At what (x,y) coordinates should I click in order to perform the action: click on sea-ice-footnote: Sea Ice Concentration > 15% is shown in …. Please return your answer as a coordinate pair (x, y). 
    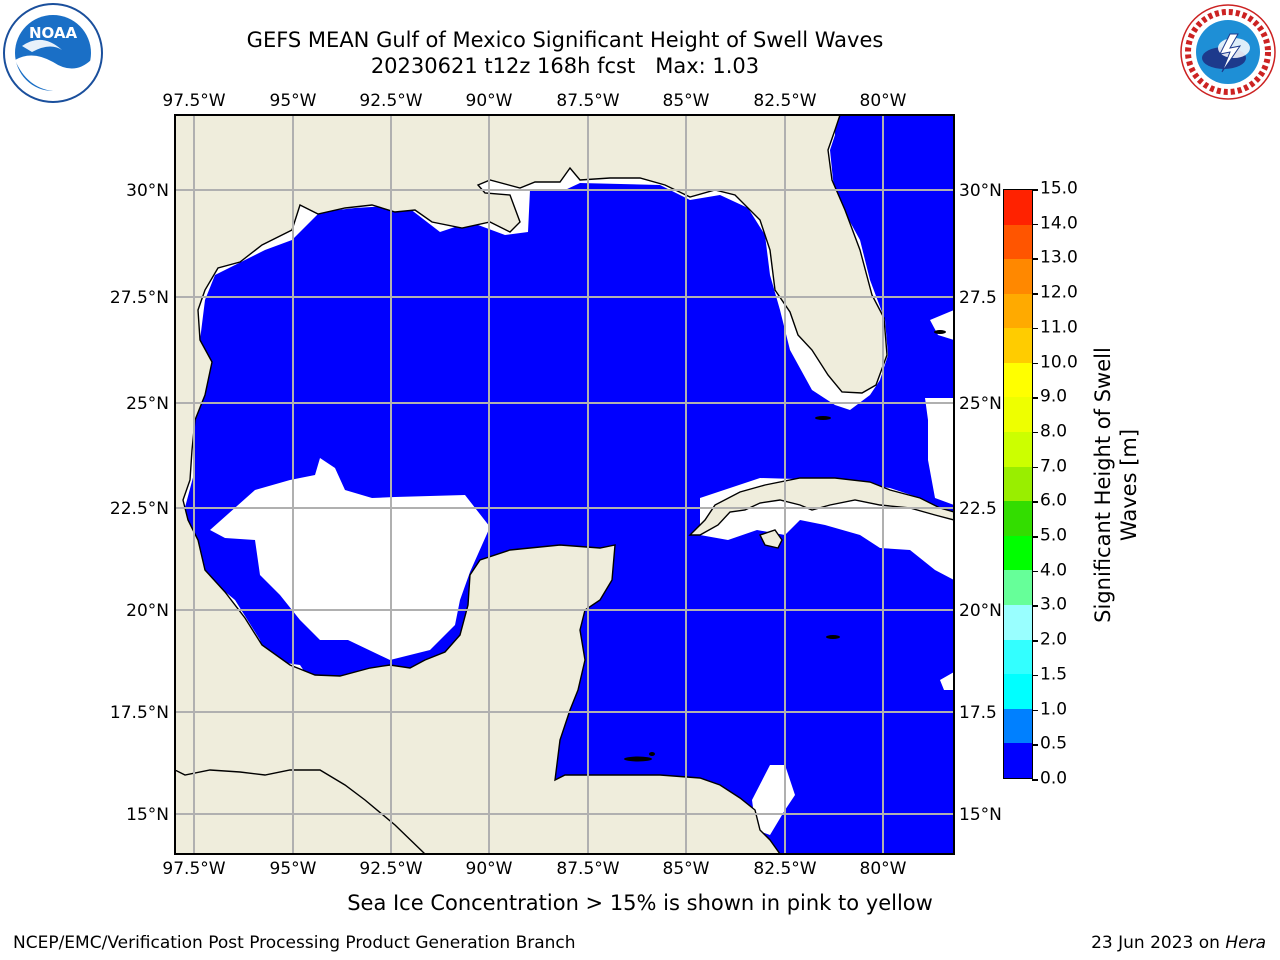
    Looking at the image, I should click on (640, 903).